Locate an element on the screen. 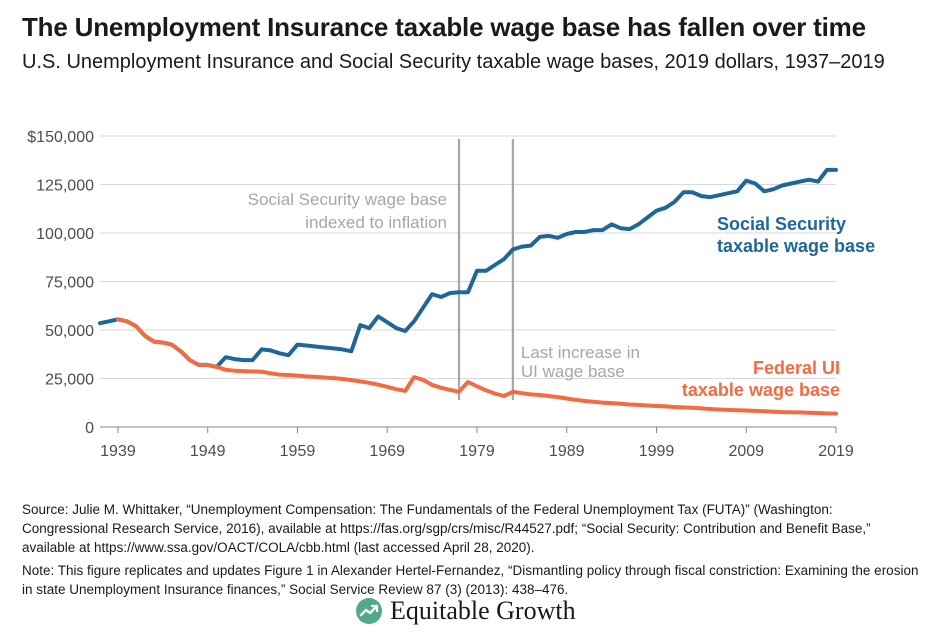 Image resolution: width=936 pixels, height=642 pixels. y-tick-label: $150,000 is located at coordinates (60, 137).